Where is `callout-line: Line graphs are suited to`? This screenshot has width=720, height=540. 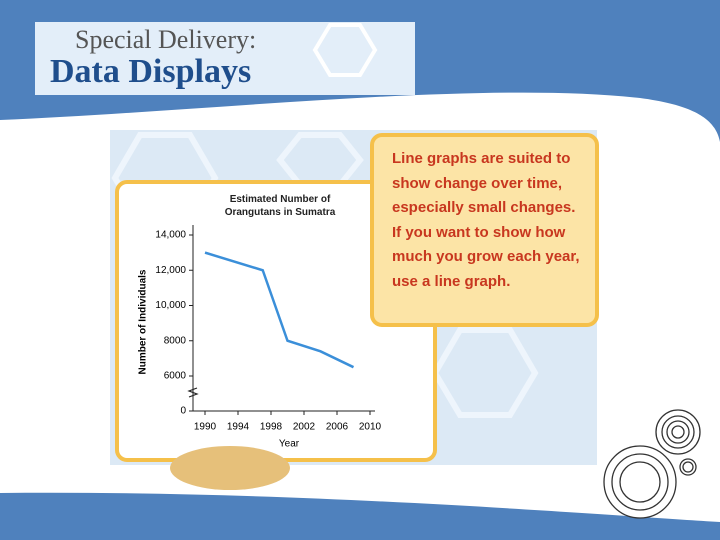 callout-line: Line graphs are suited to is located at coordinates (481, 158).